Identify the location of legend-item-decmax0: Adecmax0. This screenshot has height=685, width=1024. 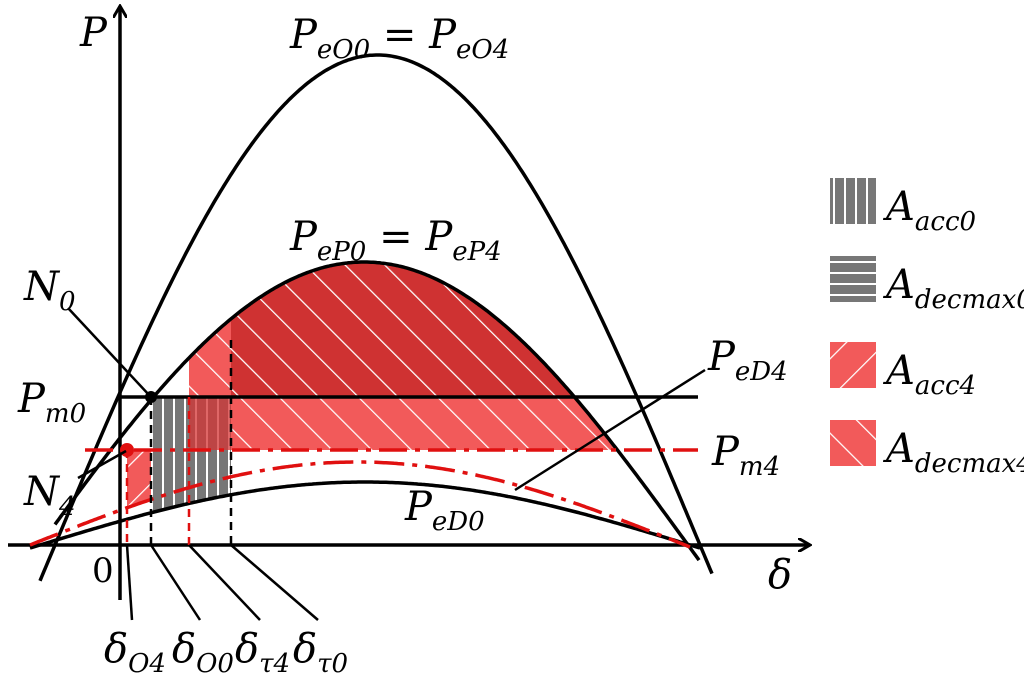
(927, 285).